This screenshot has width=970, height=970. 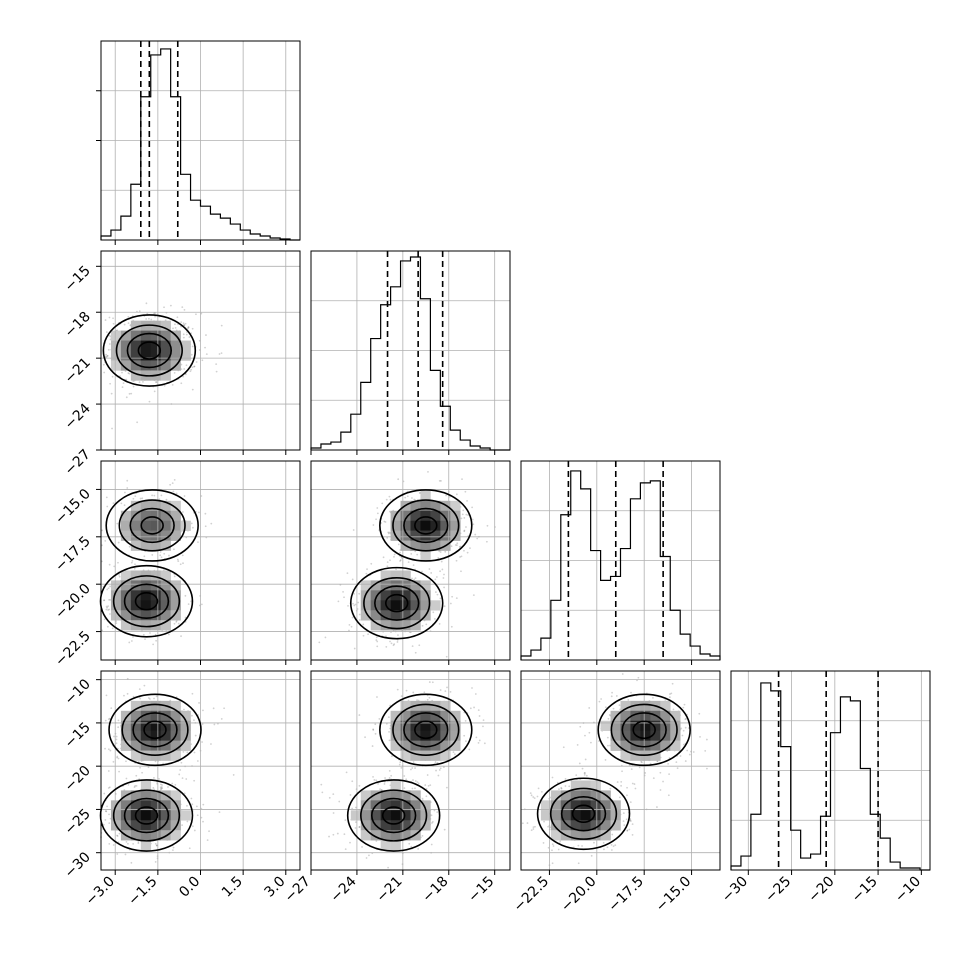 What do you see at coordinates (189, 887) in the screenshot?
I see `x-tick-label: 0.0` at bounding box center [189, 887].